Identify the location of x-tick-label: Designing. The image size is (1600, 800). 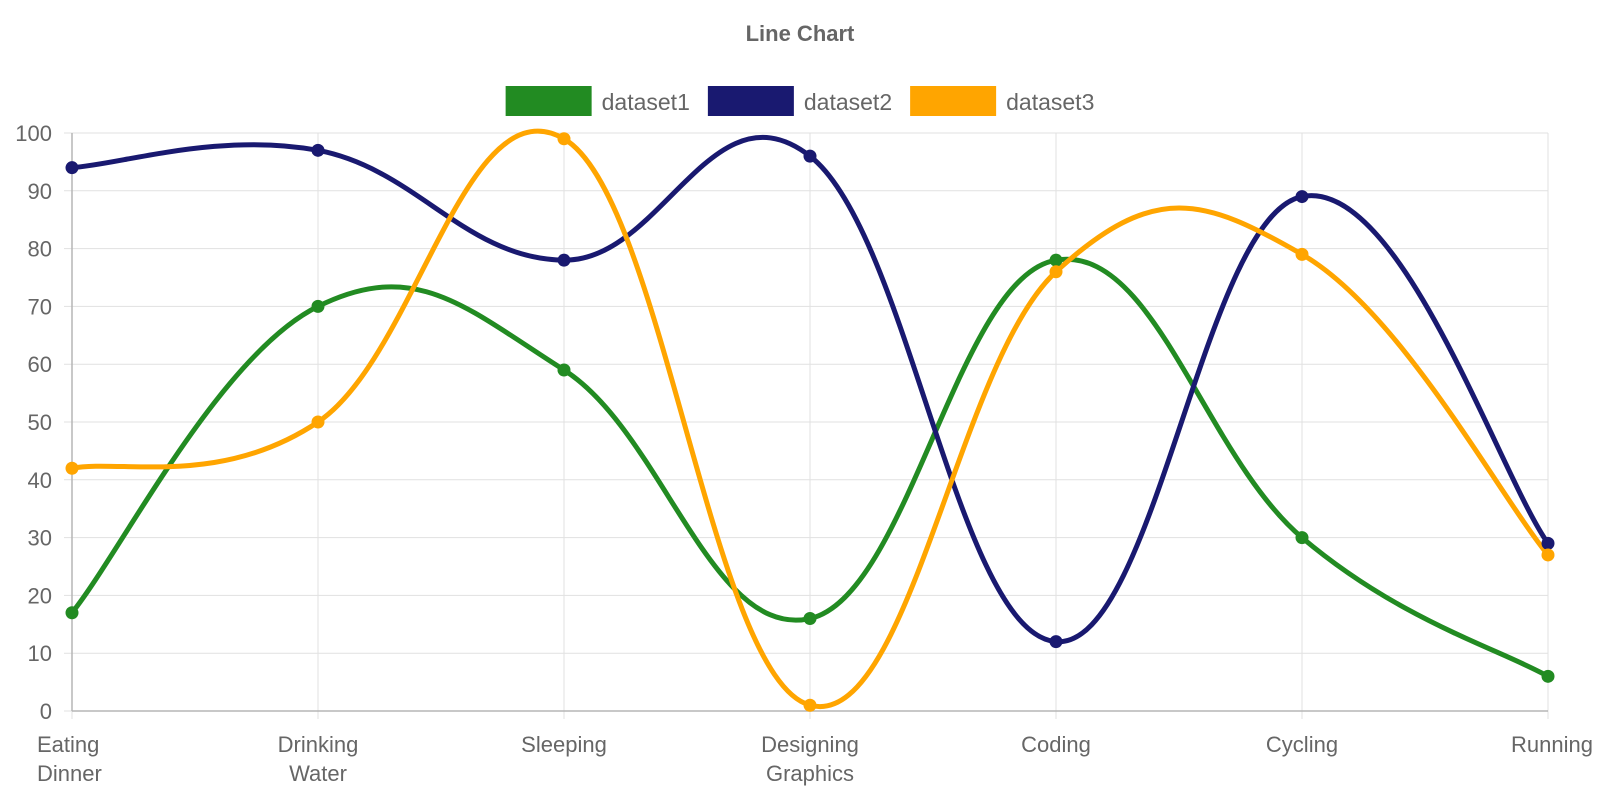
(810, 744).